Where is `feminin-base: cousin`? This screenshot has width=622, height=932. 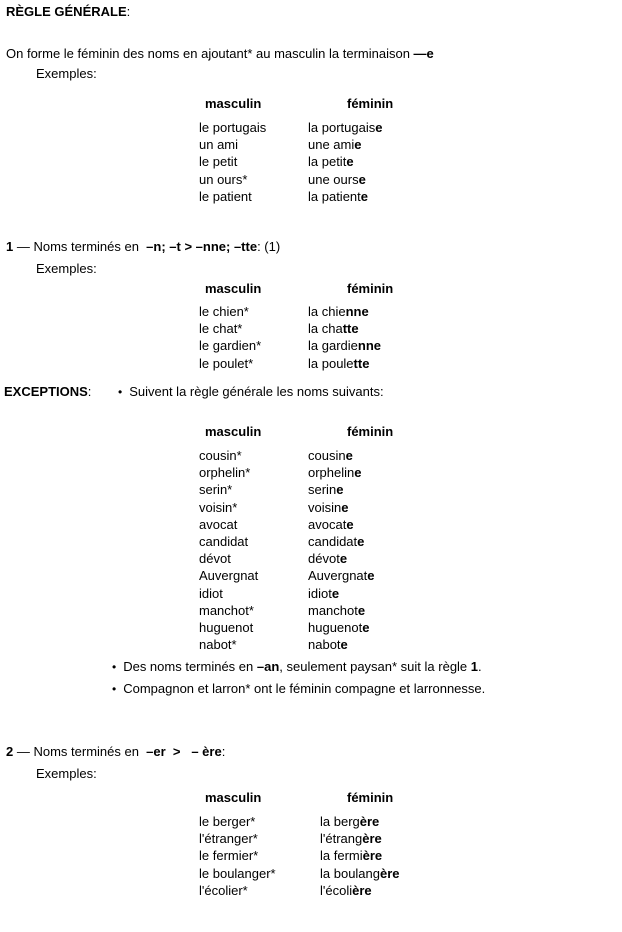
feminin-base: cousin is located at coordinates (327, 455).